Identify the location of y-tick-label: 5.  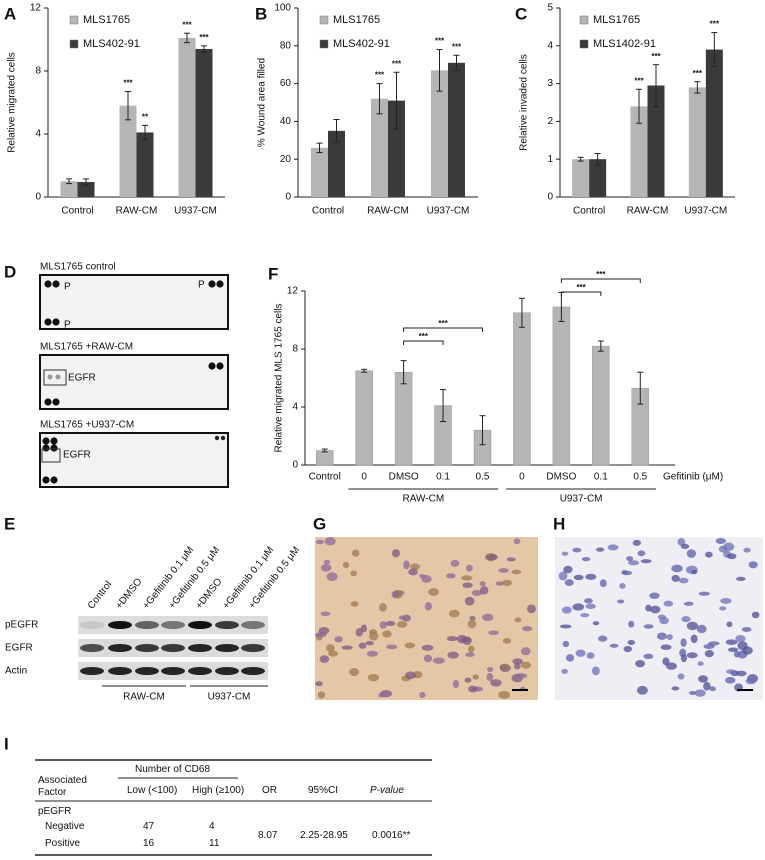
(550, 8).